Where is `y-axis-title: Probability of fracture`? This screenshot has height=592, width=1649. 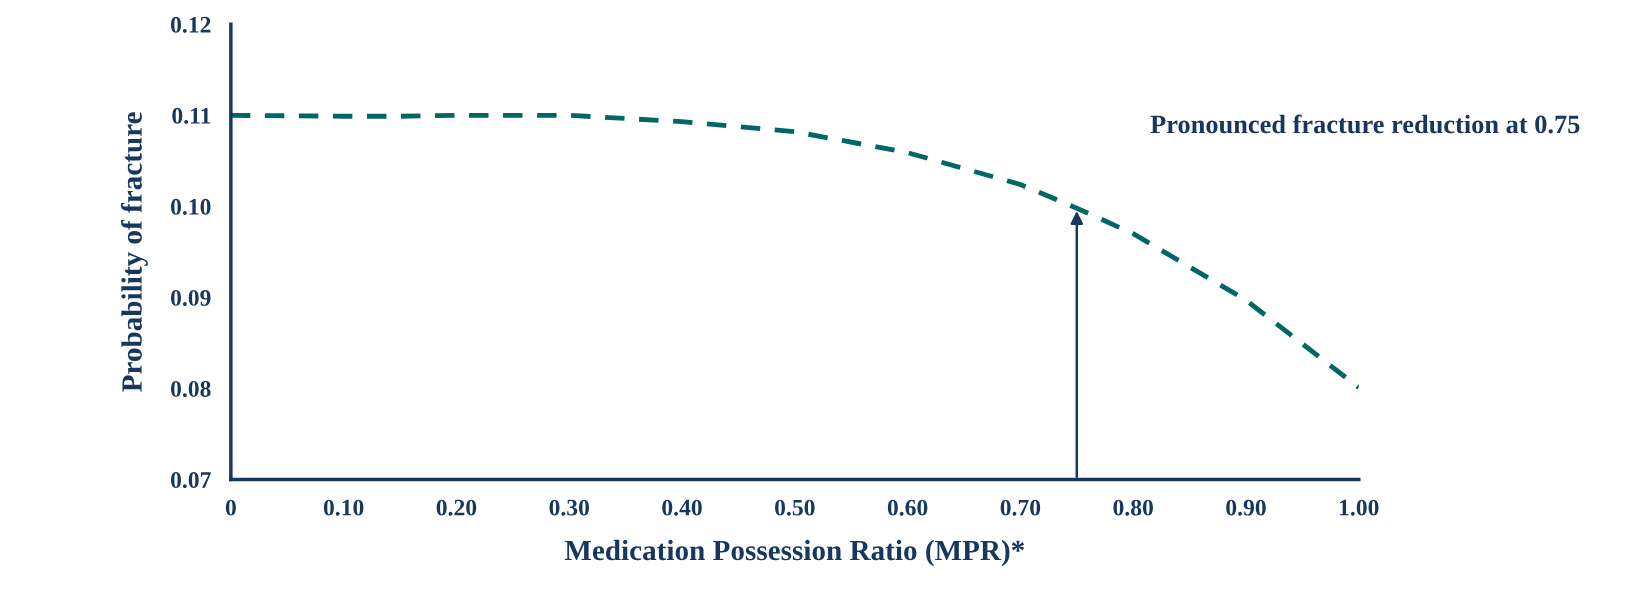
y-axis-title: Probability of fracture is located at coordinates (134, 252).